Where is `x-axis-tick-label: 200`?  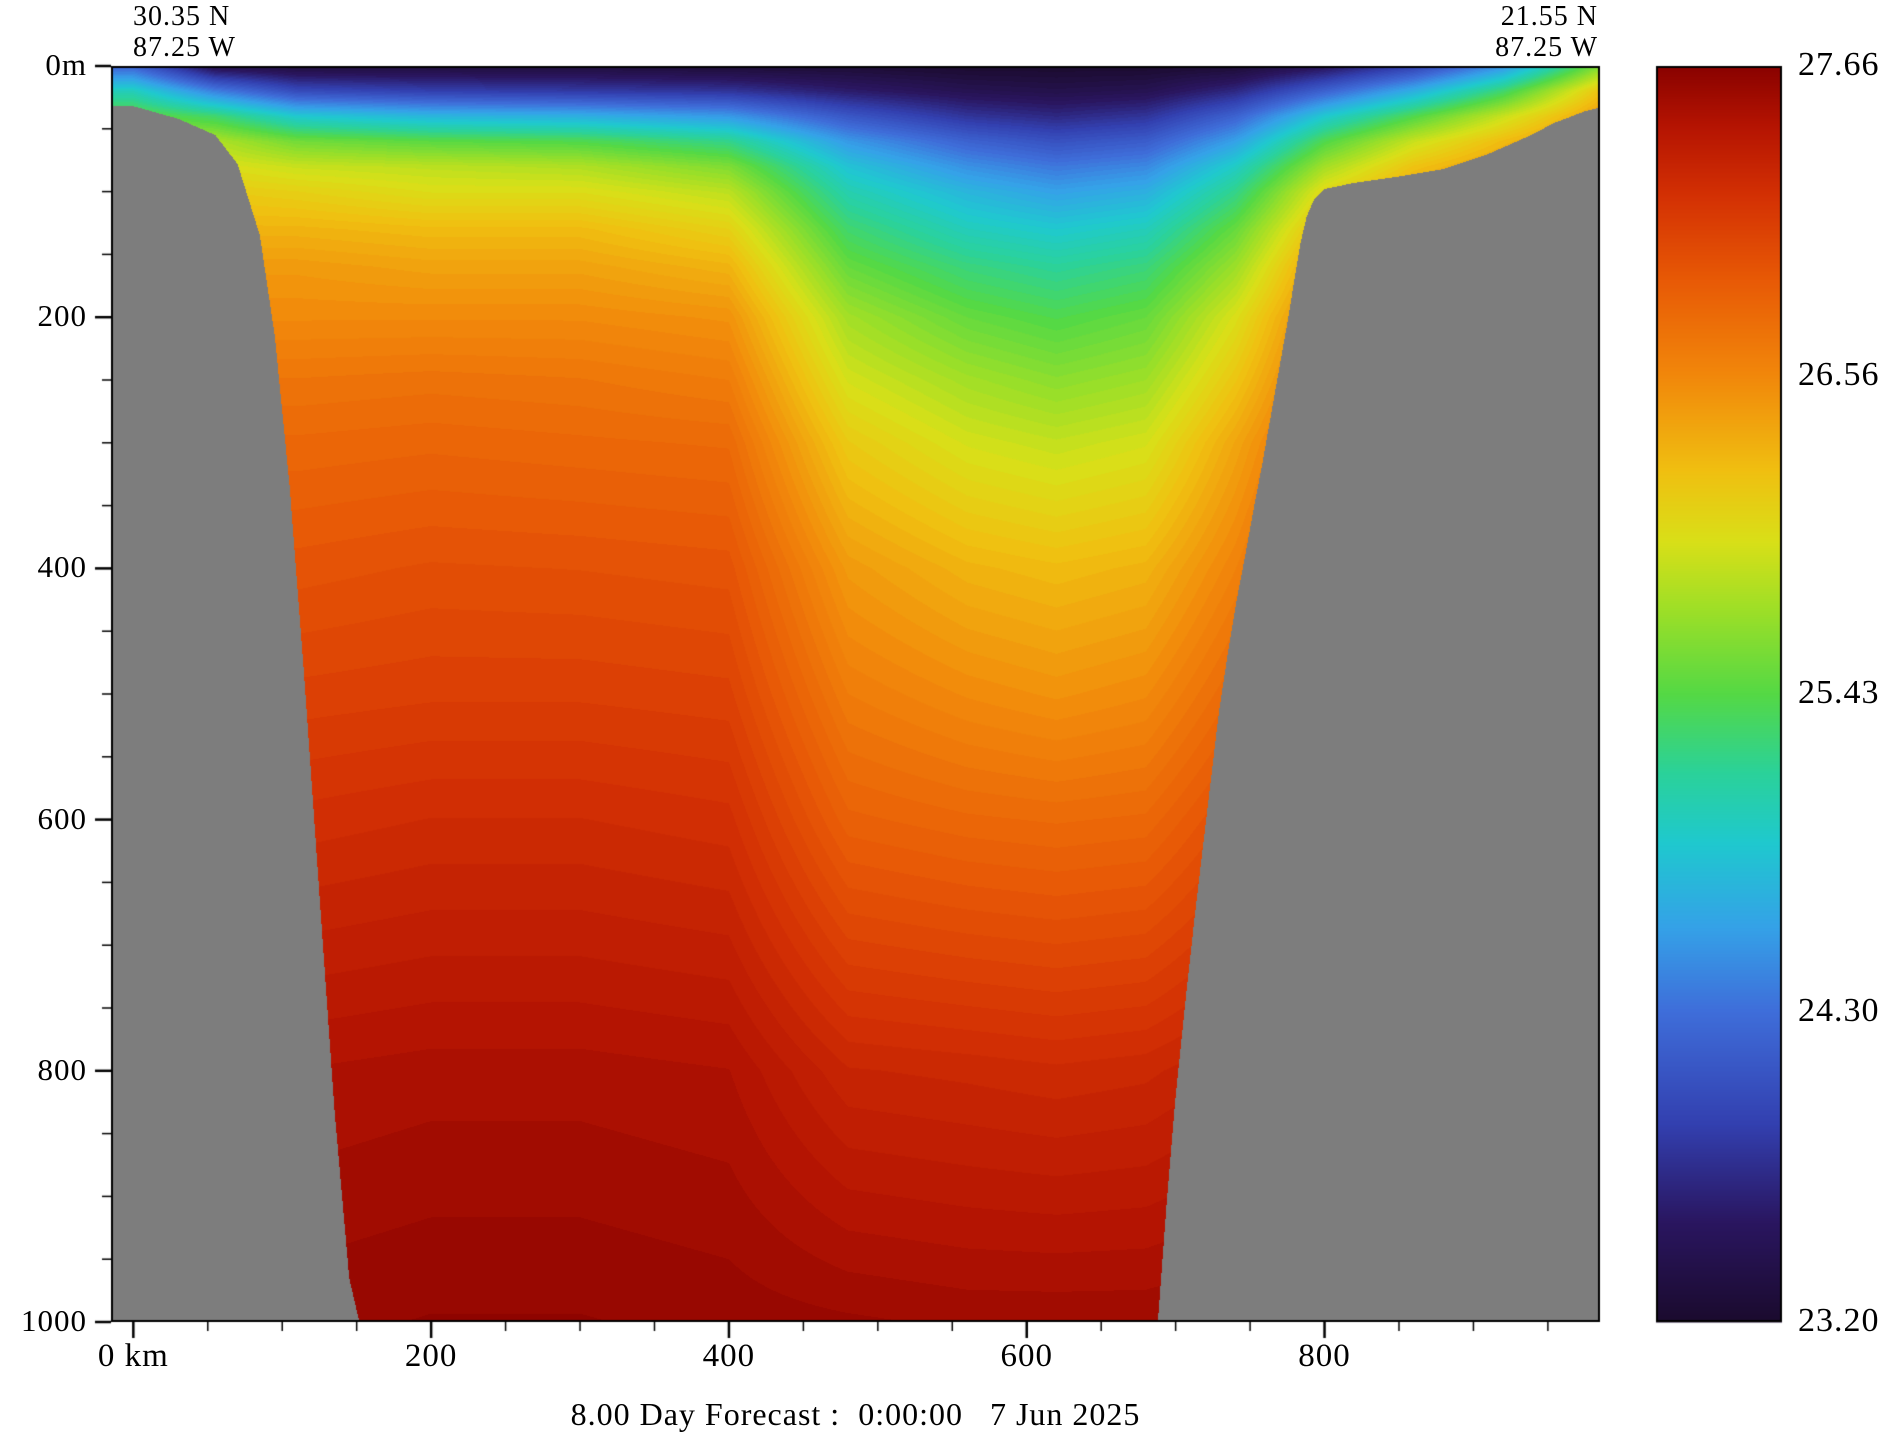
x-axis-tick-label: 200 is located at coordinates (431, 1356).